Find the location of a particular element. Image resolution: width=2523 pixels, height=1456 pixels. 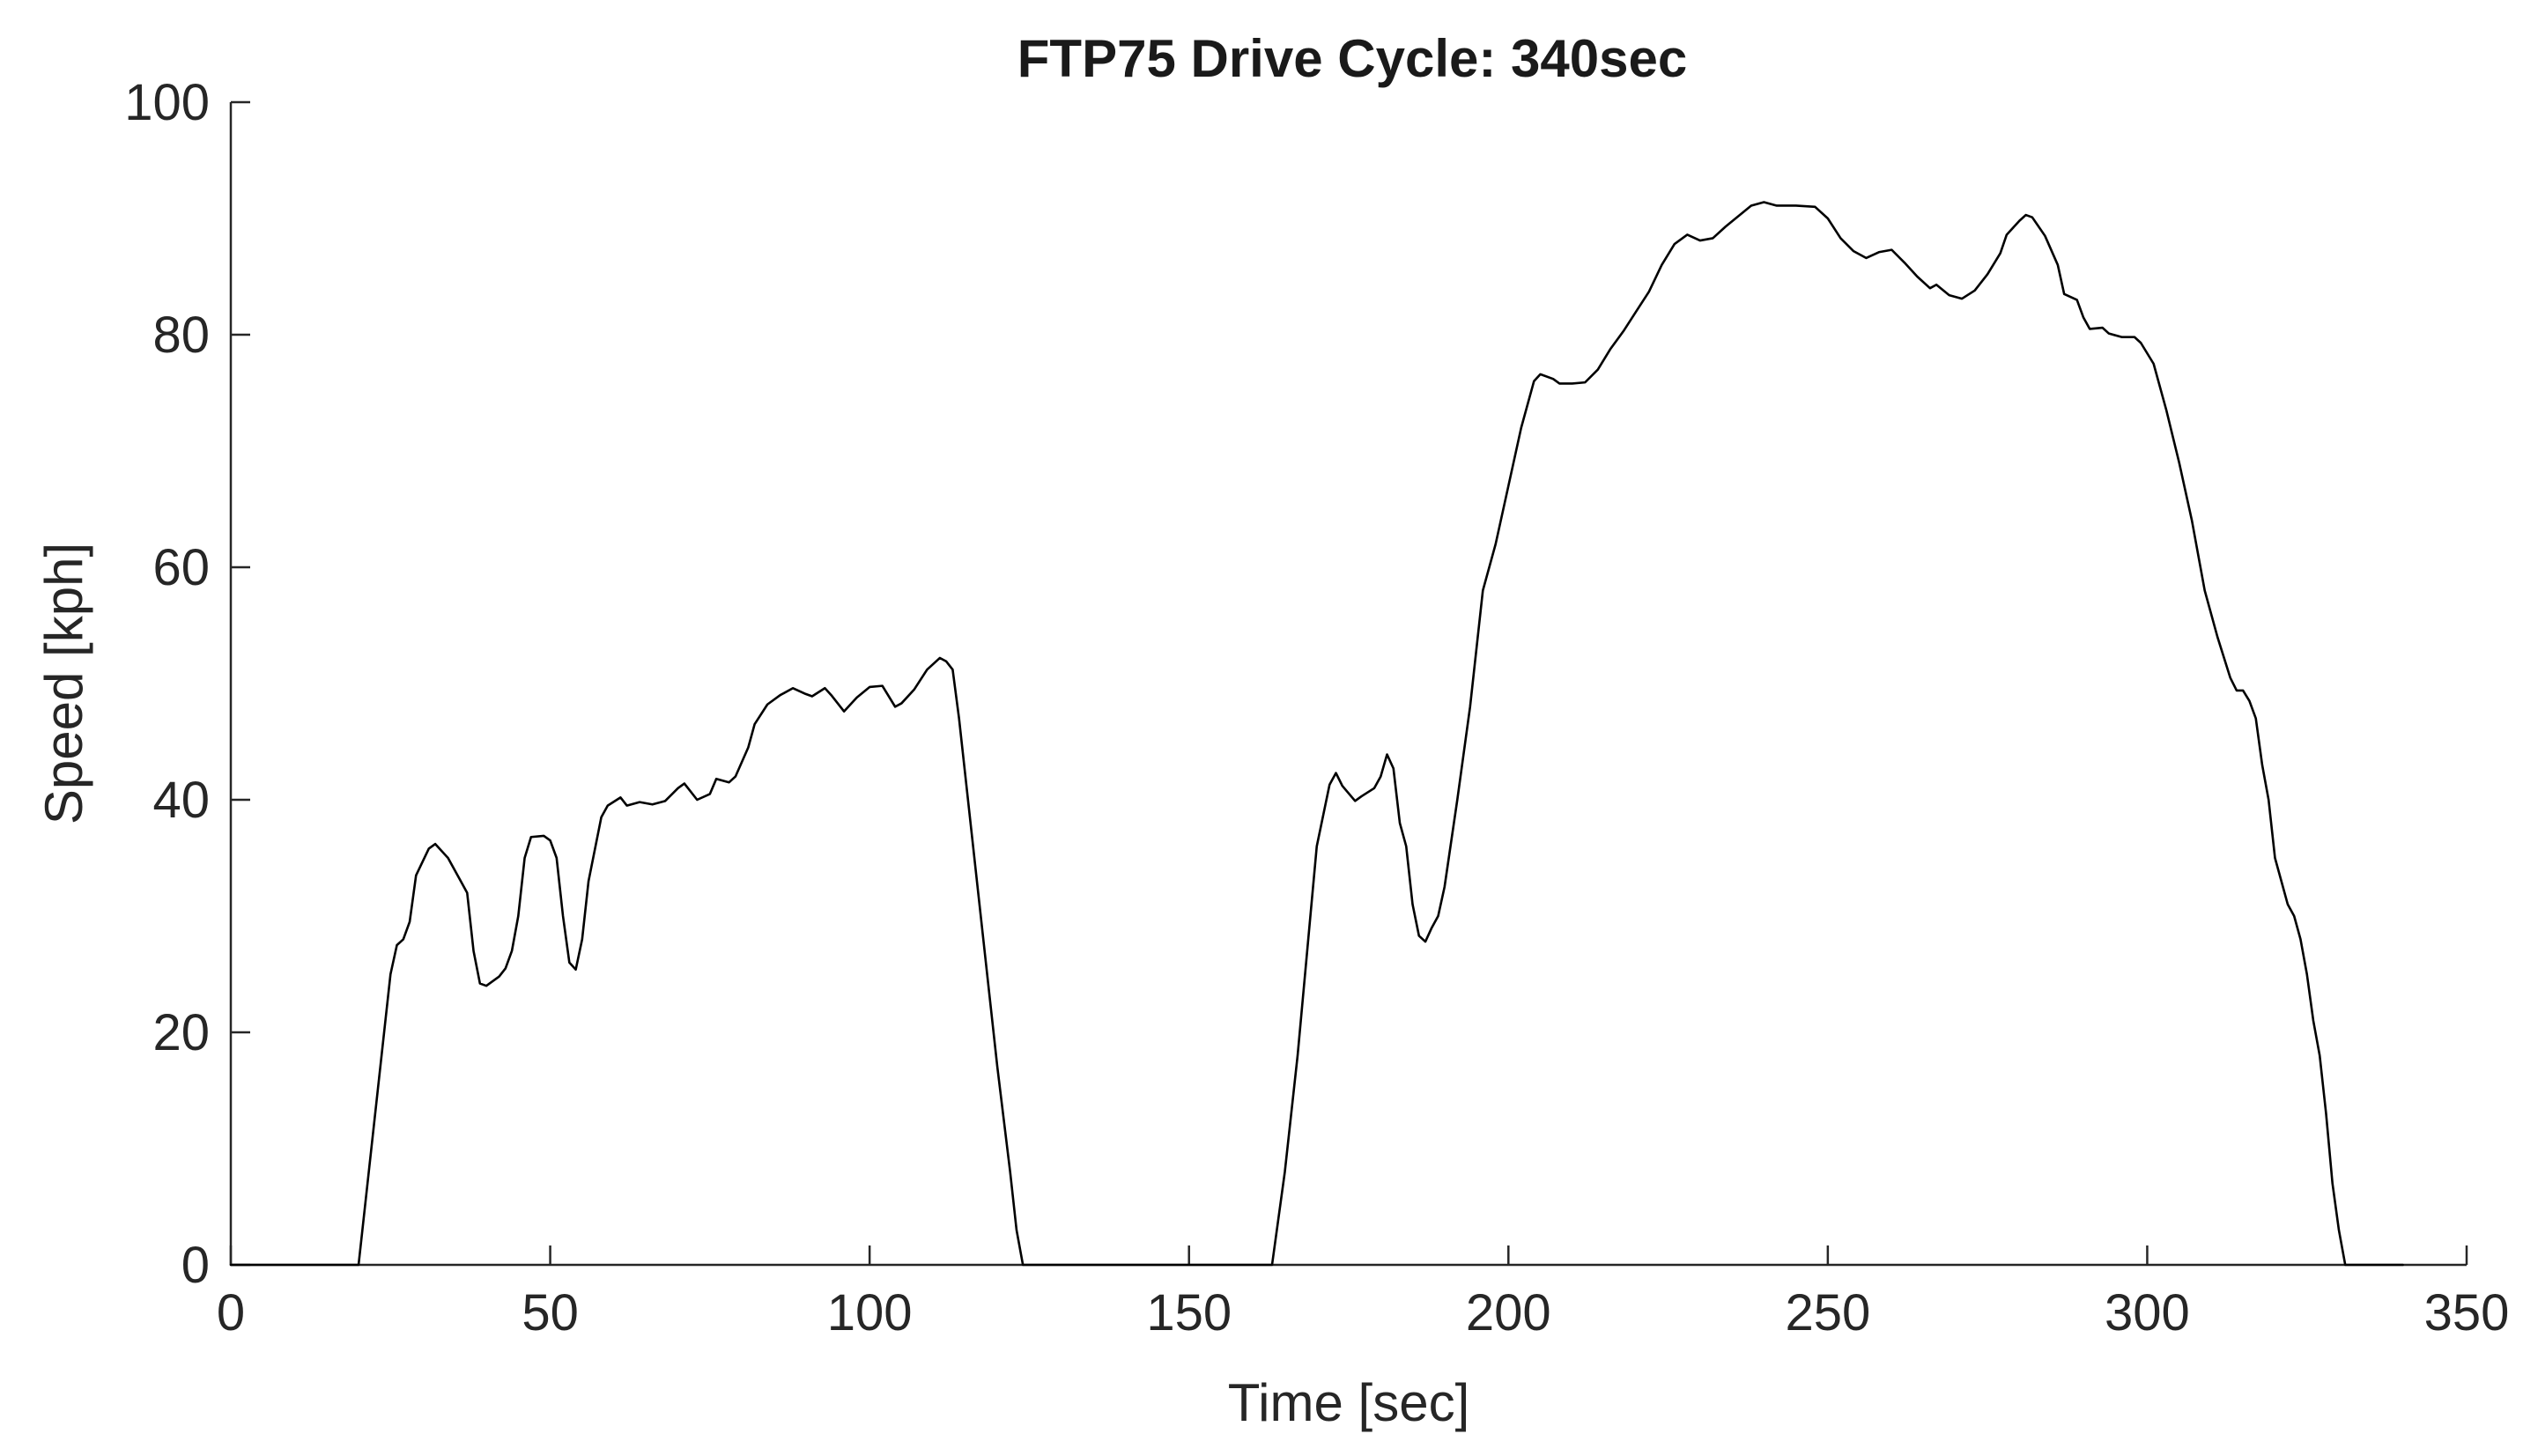

y-tick-label: 60 is located at coordinates (181, 567).